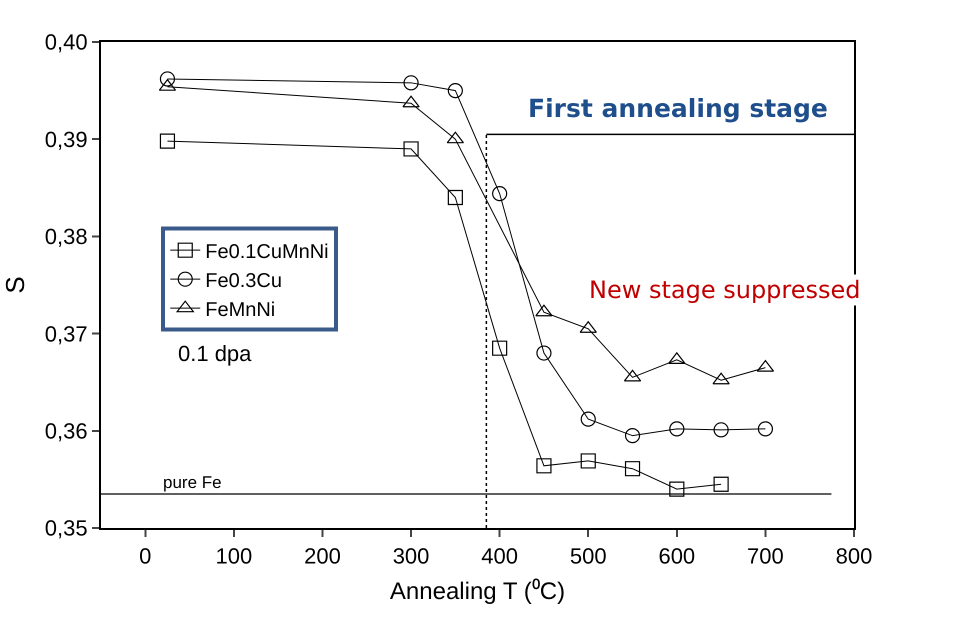 The width and height of the screenshot is (969, 620). I want to click on y-tick-label: 0,37, so click(66, 333).